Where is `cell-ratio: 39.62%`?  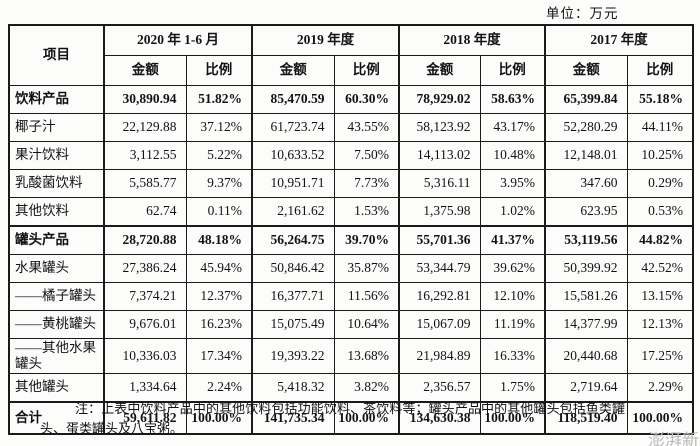 cell-ratio: 39.62% is located at coordinates (512, 268).